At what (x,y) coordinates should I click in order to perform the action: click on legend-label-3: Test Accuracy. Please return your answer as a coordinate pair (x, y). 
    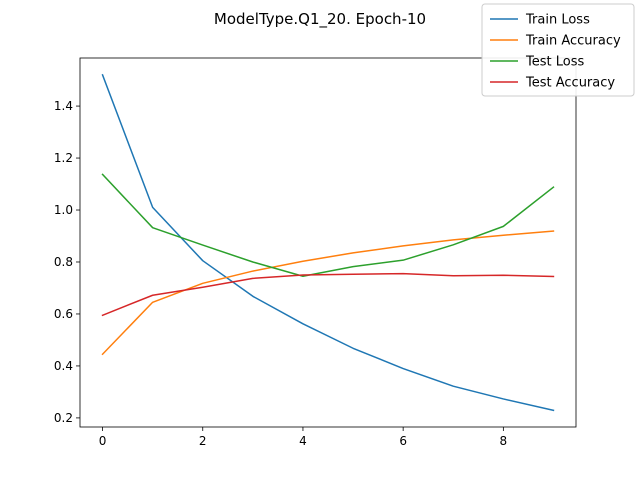
    Looking at the image, I should click on (570, 83).